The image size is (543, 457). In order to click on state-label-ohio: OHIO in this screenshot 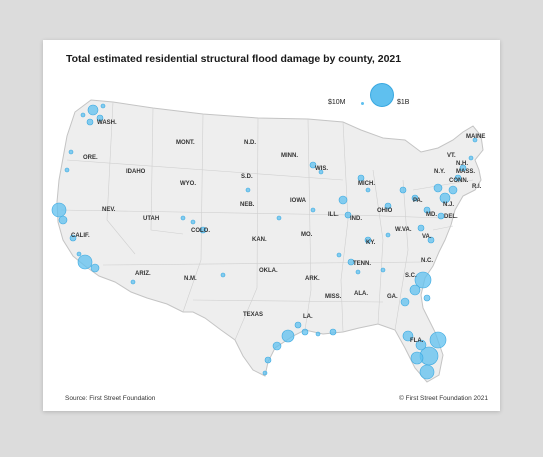, I will do `click(385, 211)`.